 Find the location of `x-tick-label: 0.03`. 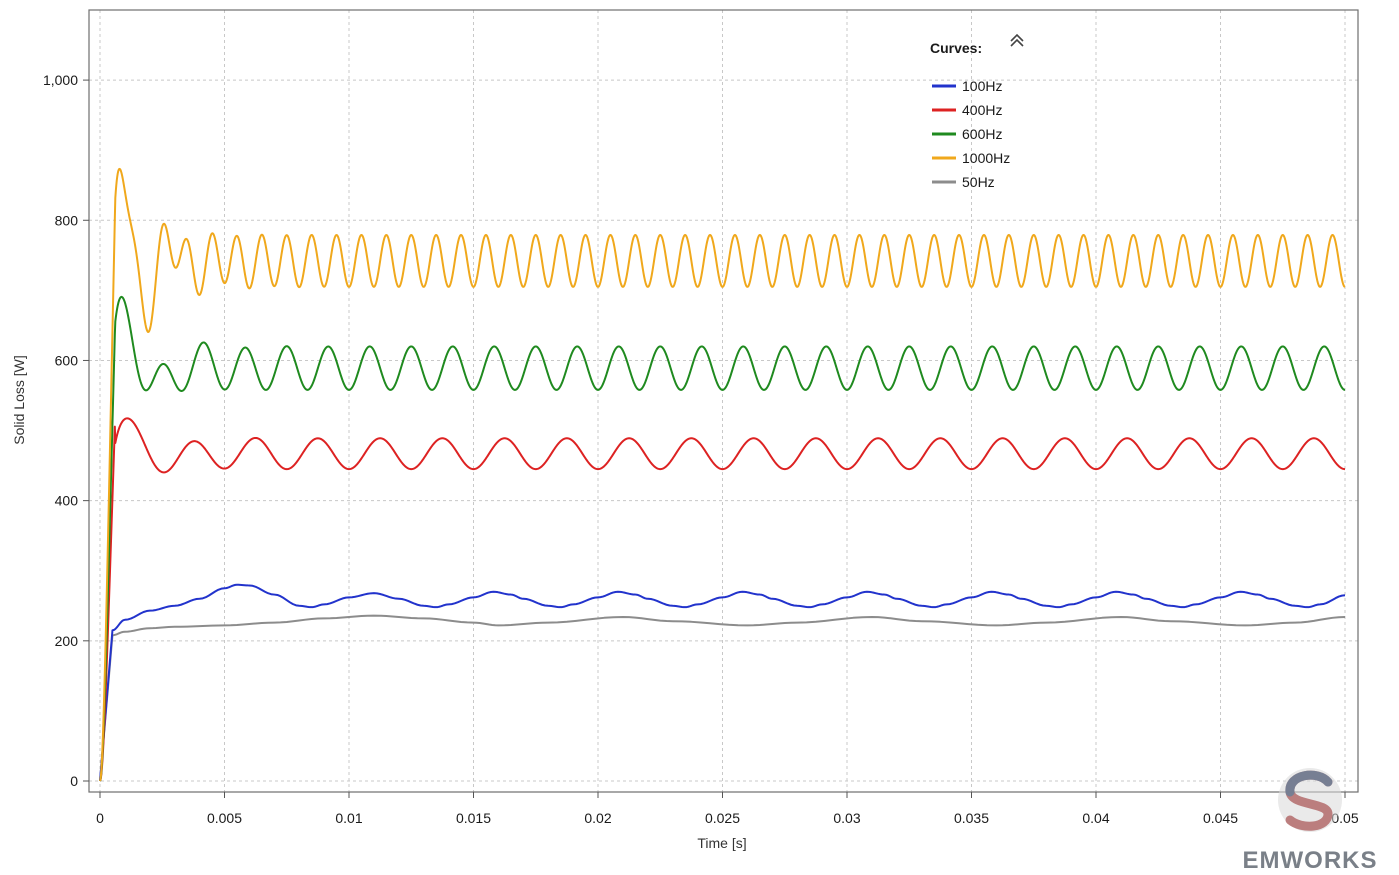

x-tick-label: 0.03 is located at coordinates (846, 818).